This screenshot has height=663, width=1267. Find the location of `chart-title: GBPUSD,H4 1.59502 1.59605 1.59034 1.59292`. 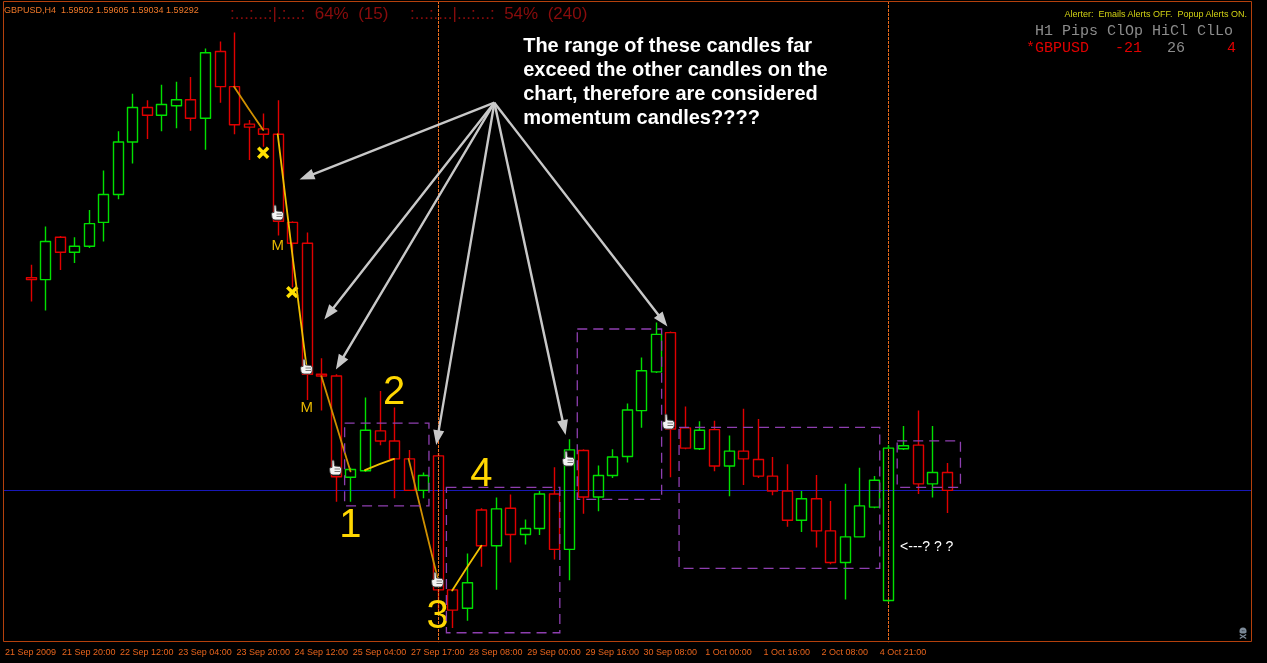

chart-title: GBPUSD,H4 1.59502 1.59605 1.59034 1.59292 is located at coordinates (101, 10).